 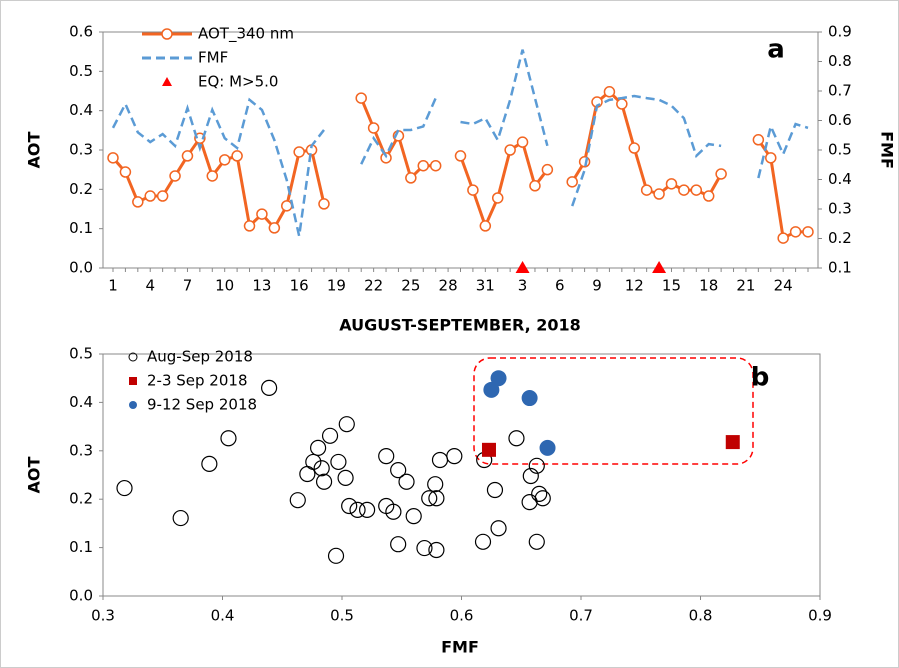 What do you see at coordinates (581, 616) in the screenshot?
I see `x-tick-label: 0.7` at bounding box center [581, 616].